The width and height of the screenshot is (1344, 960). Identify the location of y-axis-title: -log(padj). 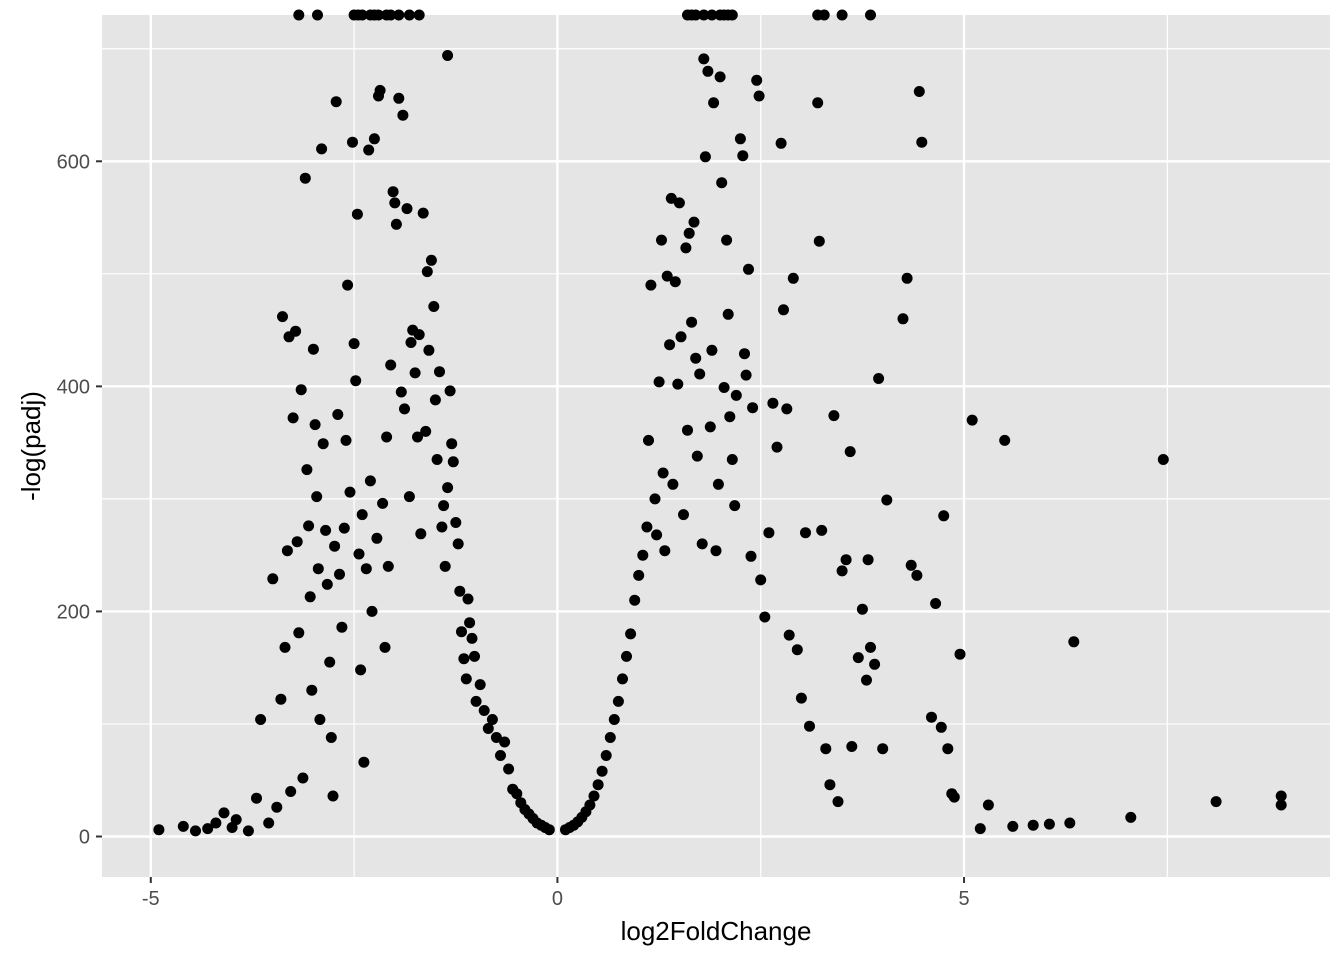
(31, 446).